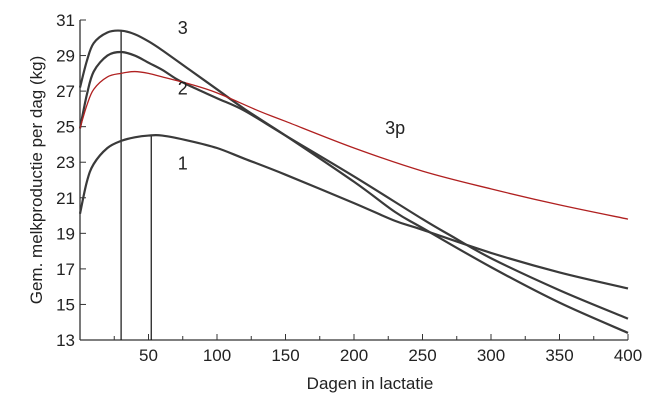  Describe the element at coordinates (65, 198) in the screenshot. I see `y-tick-label: 21` at that location.